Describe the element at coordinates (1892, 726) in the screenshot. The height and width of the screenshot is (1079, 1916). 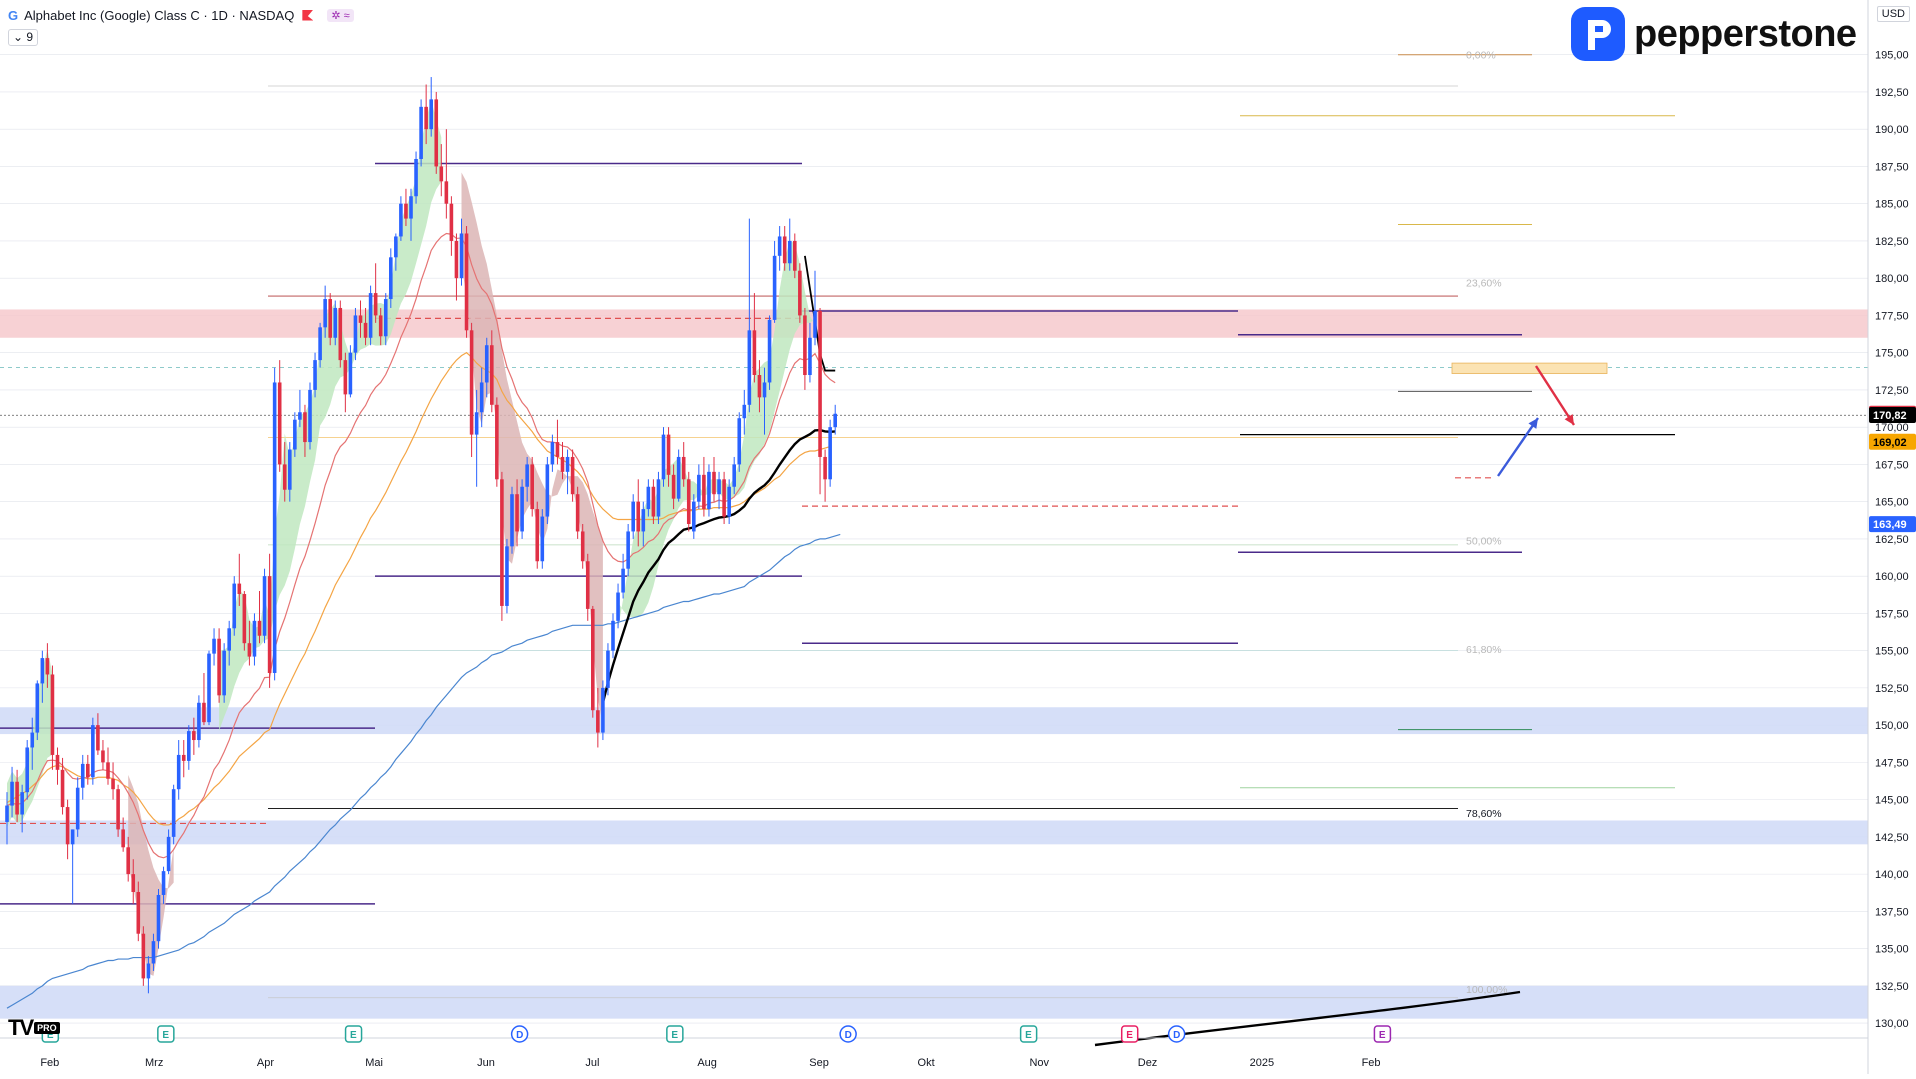
I see `y-tick-label: 150,00` at that location.